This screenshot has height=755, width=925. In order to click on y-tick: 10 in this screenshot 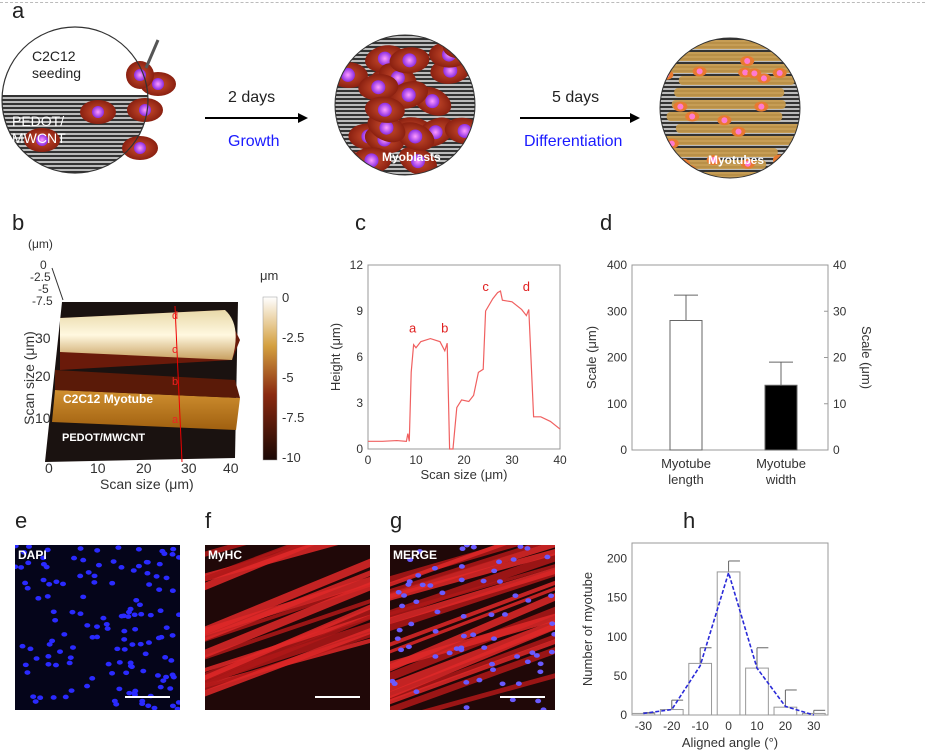, I will do `click(43, 418)`.